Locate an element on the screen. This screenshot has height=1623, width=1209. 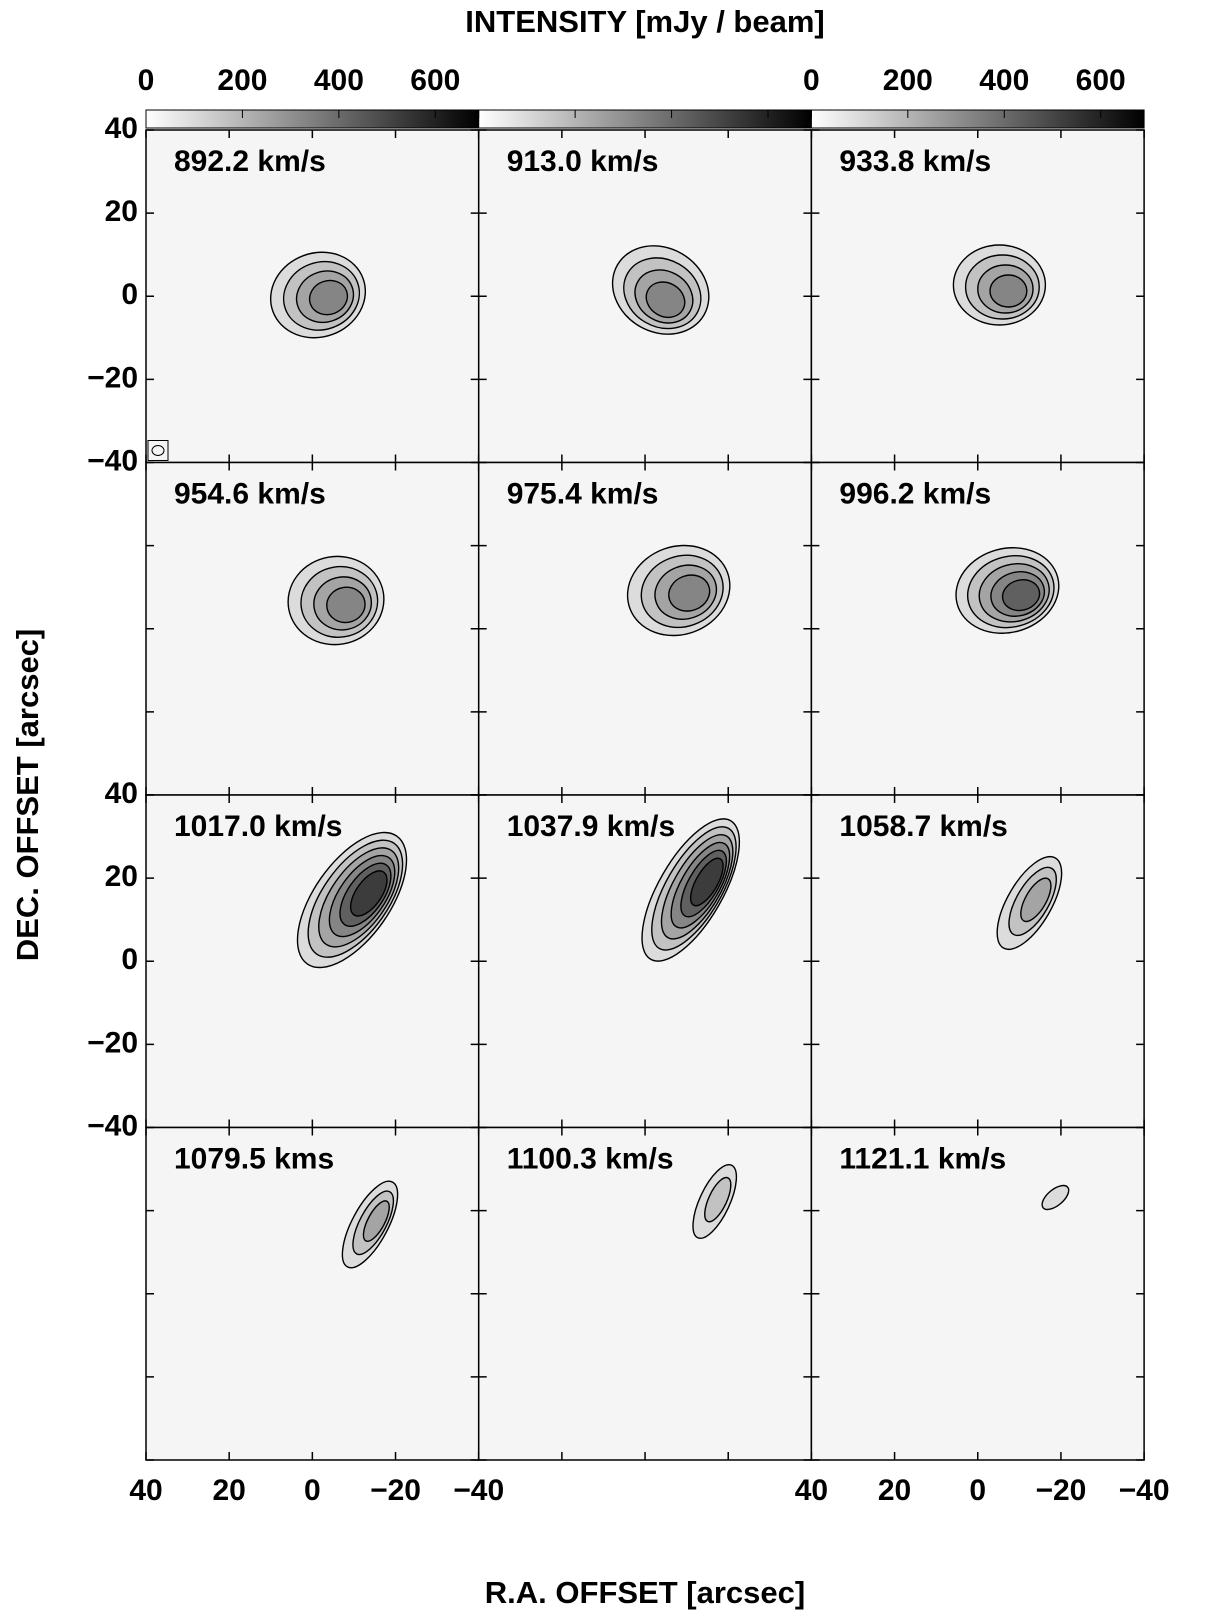
velocity-label: 996.2 km/s is located at coordinates (915, 493).